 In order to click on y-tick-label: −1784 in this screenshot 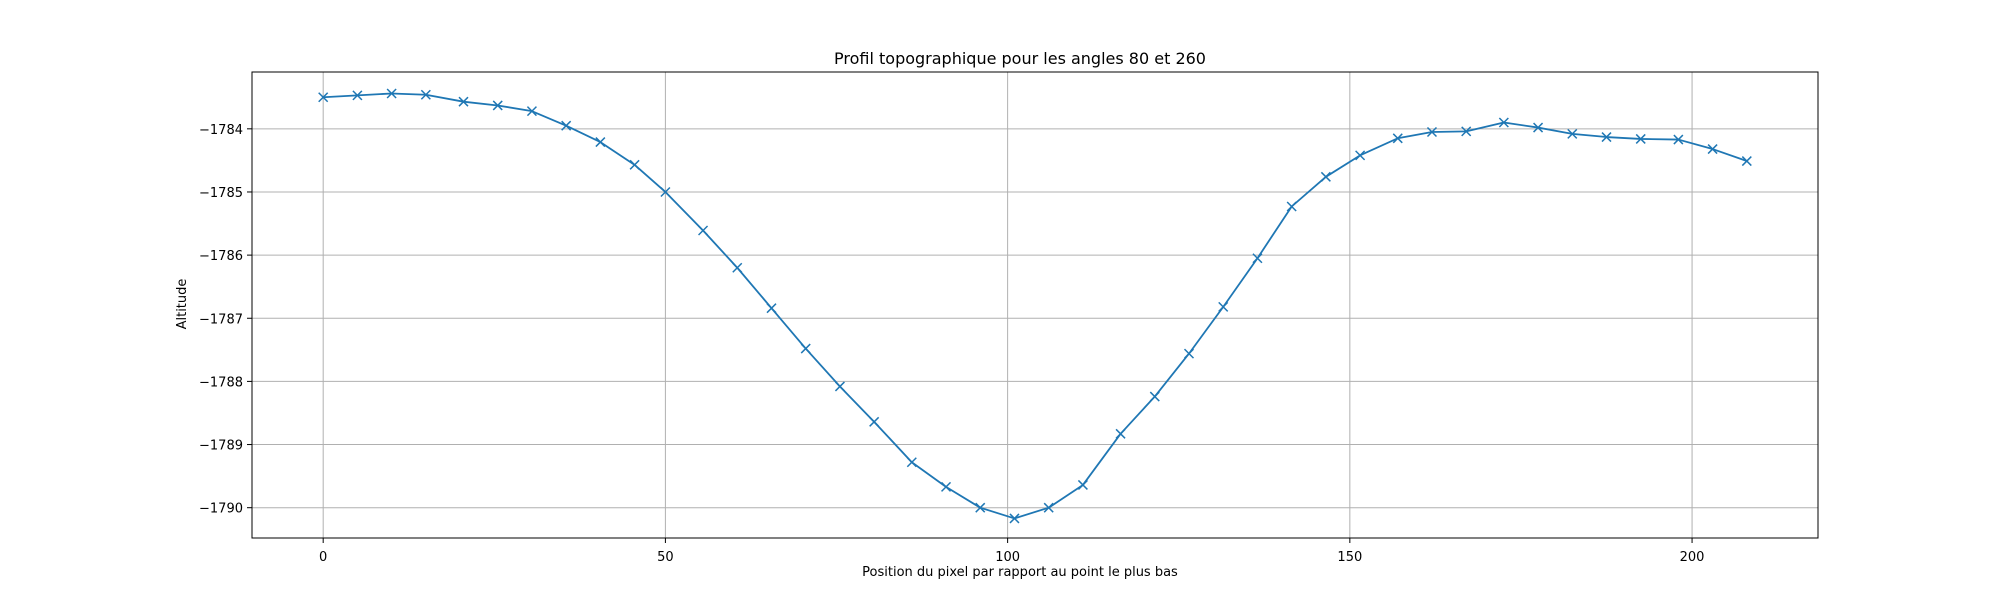, I will do `click(221, 130)`.